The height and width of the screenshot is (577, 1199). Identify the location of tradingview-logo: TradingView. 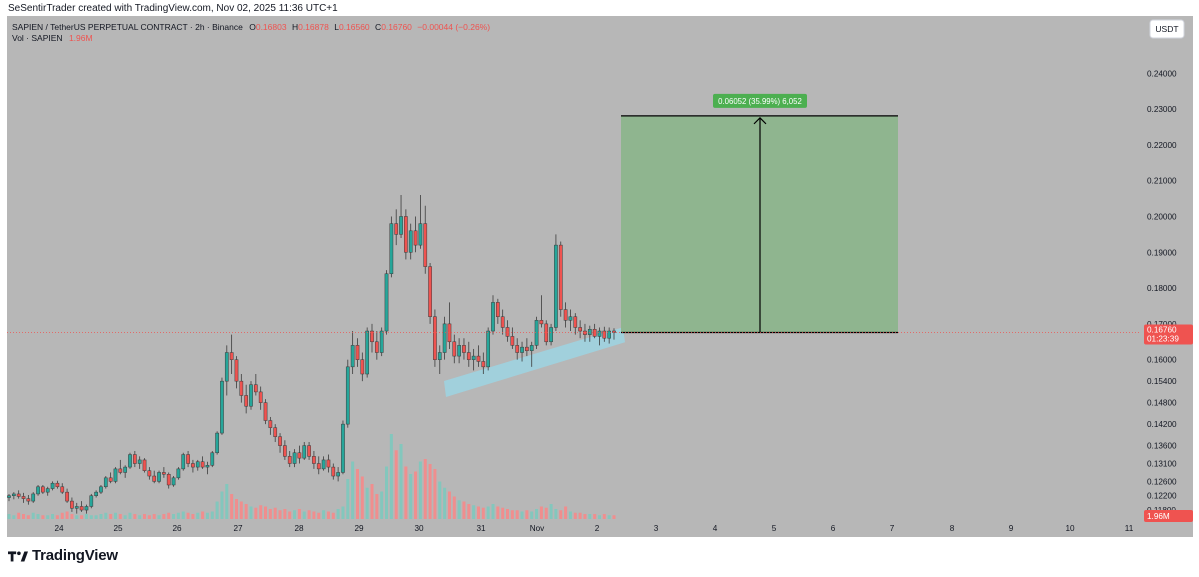
(63, 555).